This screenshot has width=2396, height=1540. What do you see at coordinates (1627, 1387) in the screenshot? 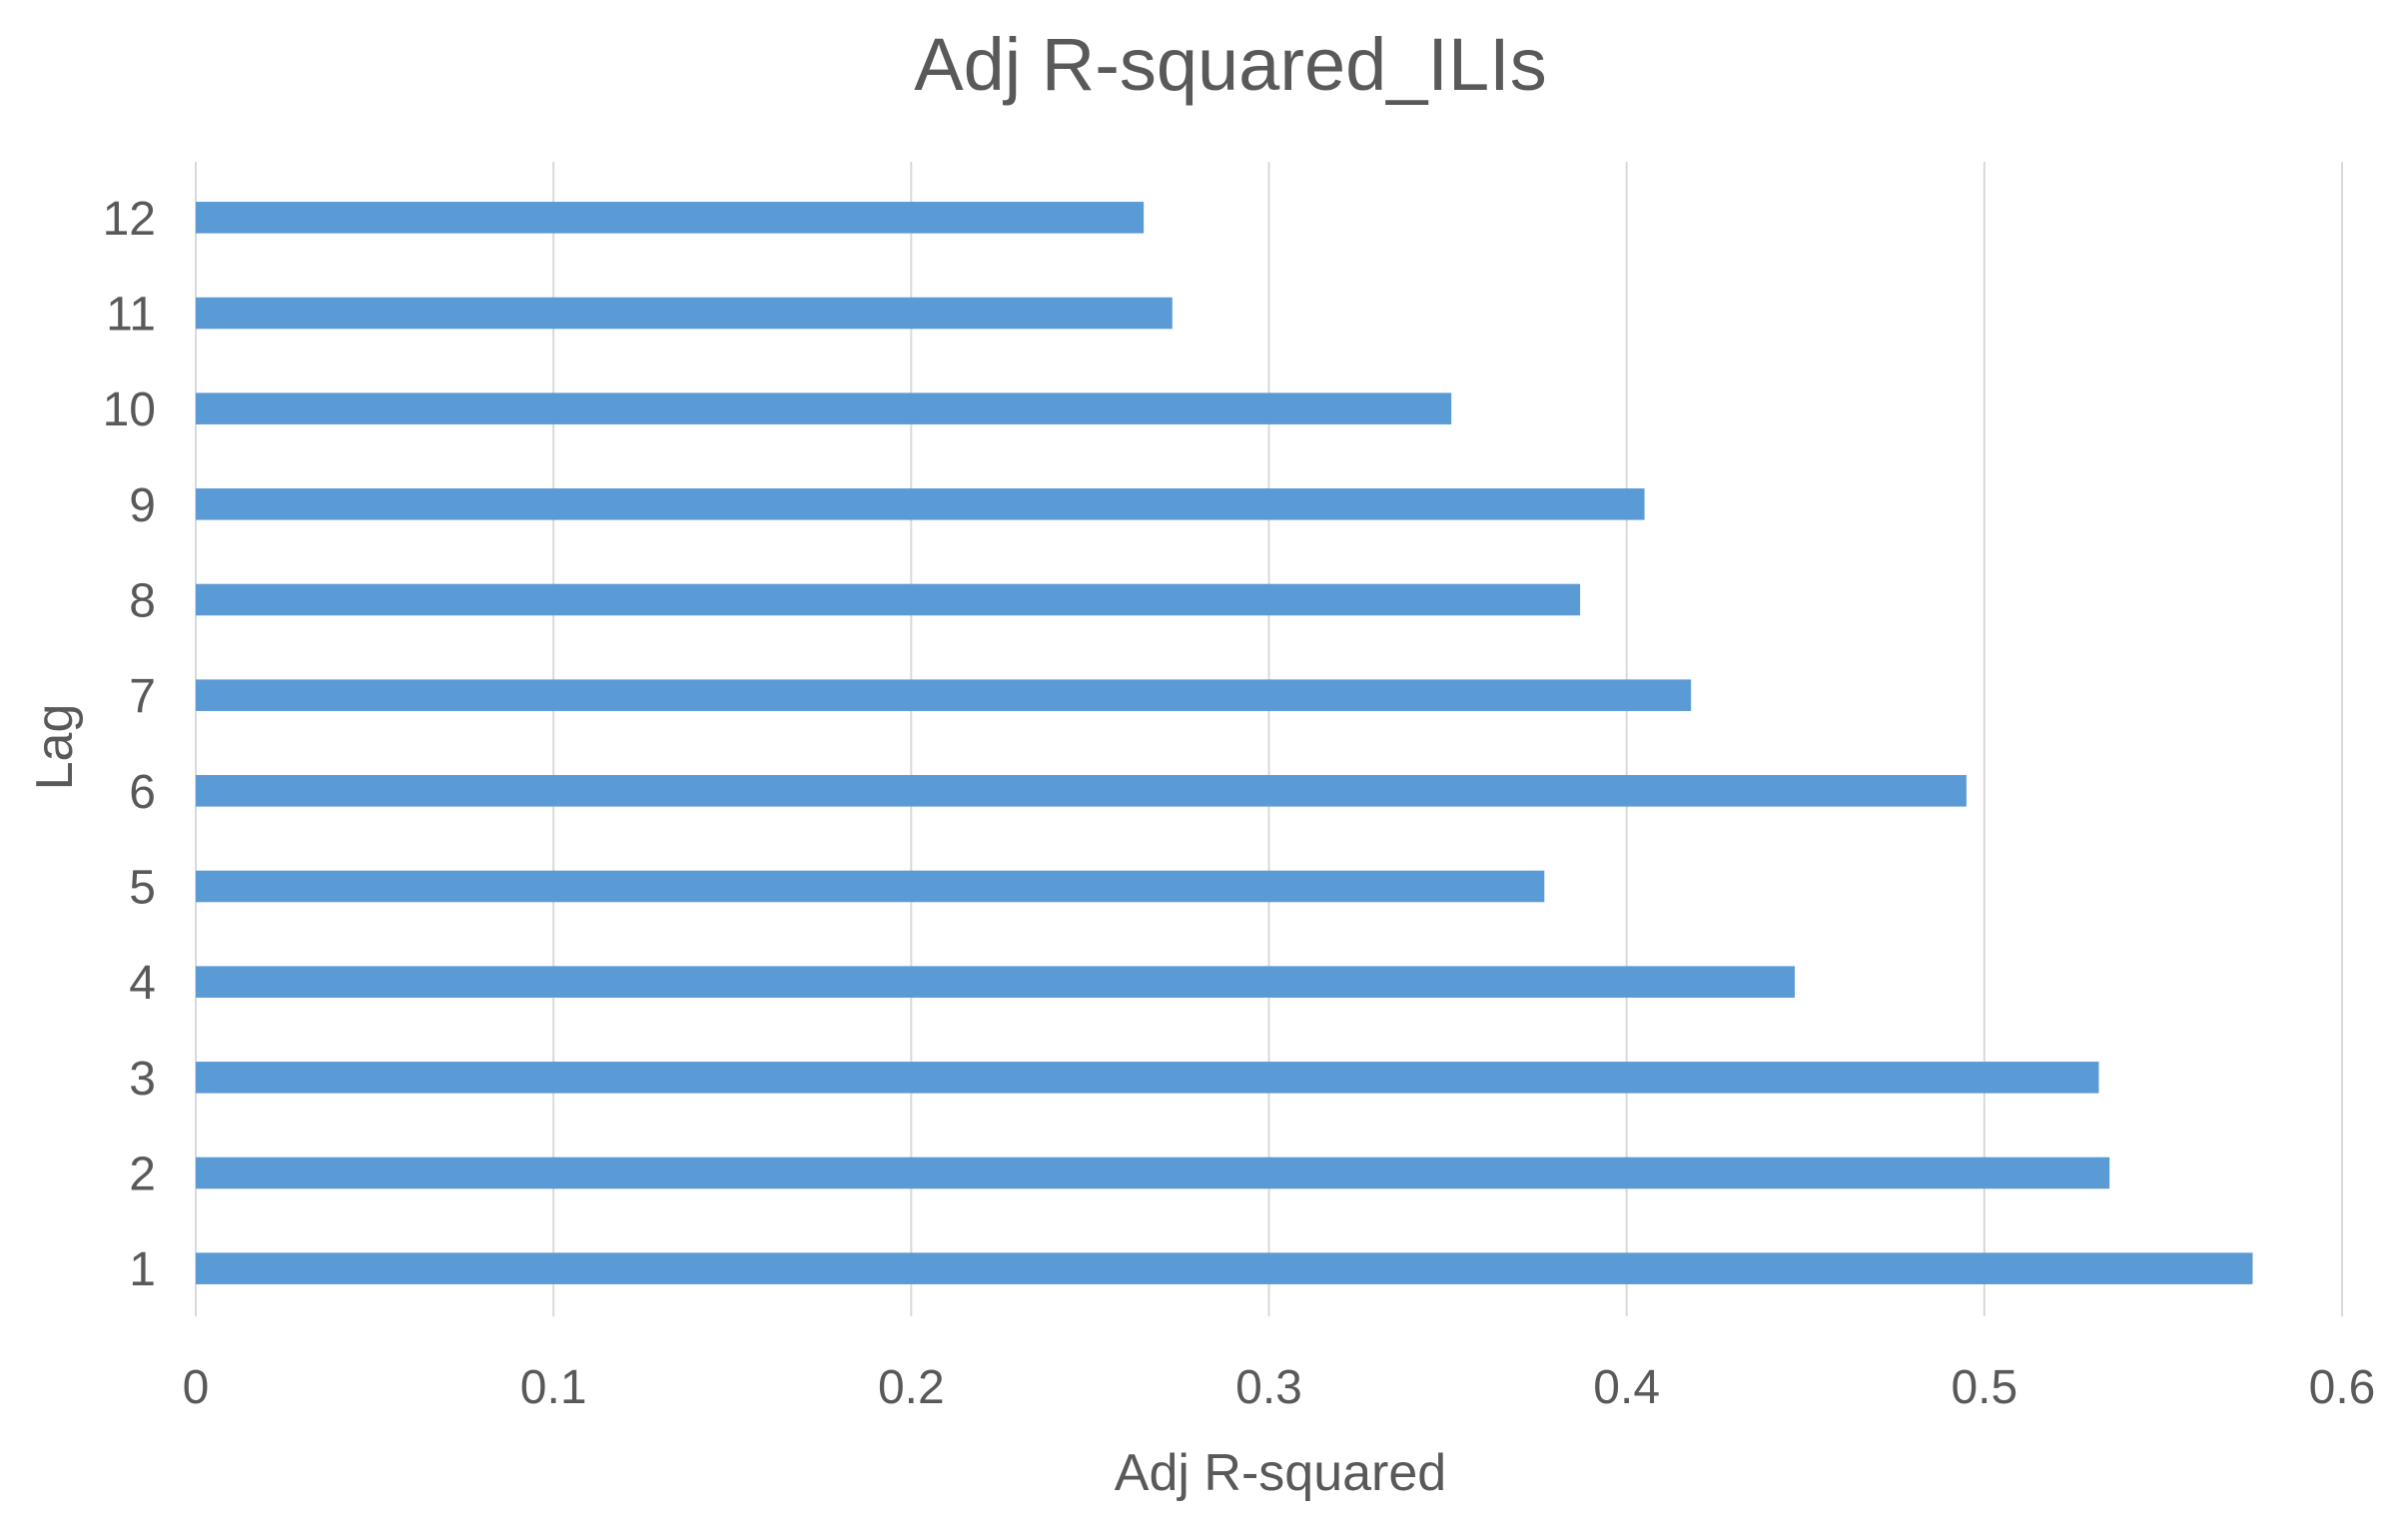
I see `x-tick-label: 0.4` at bounding box center [1627, 1387].